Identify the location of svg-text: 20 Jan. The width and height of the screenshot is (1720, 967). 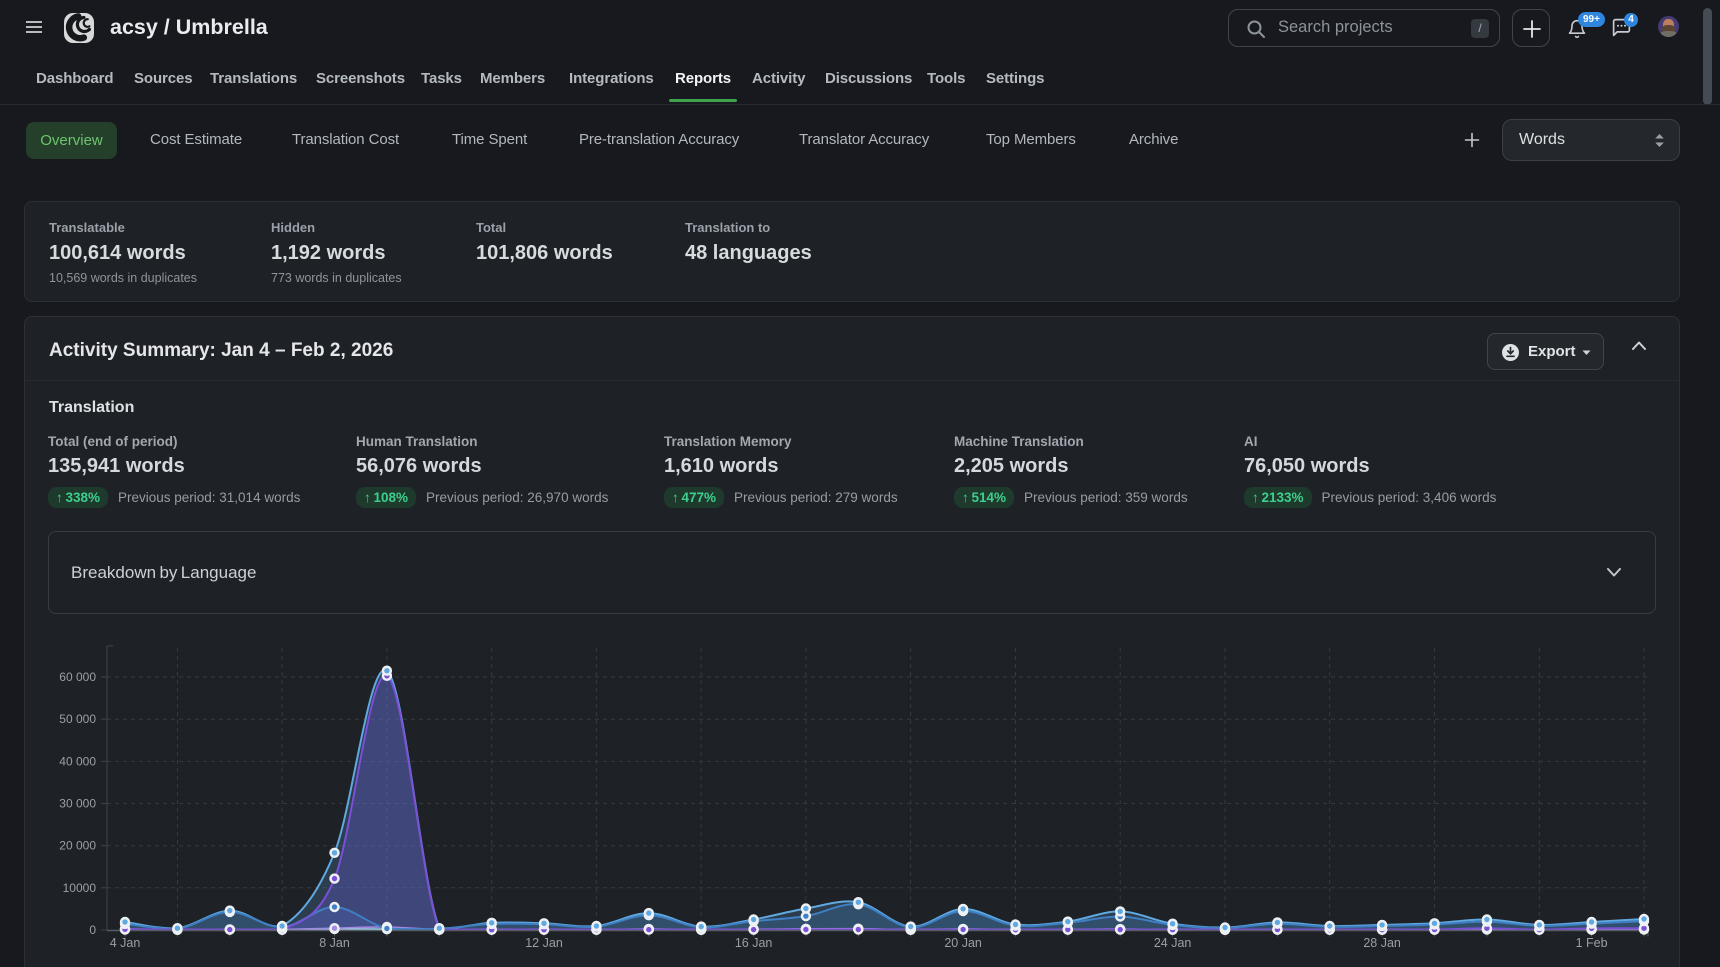
(963, 943).